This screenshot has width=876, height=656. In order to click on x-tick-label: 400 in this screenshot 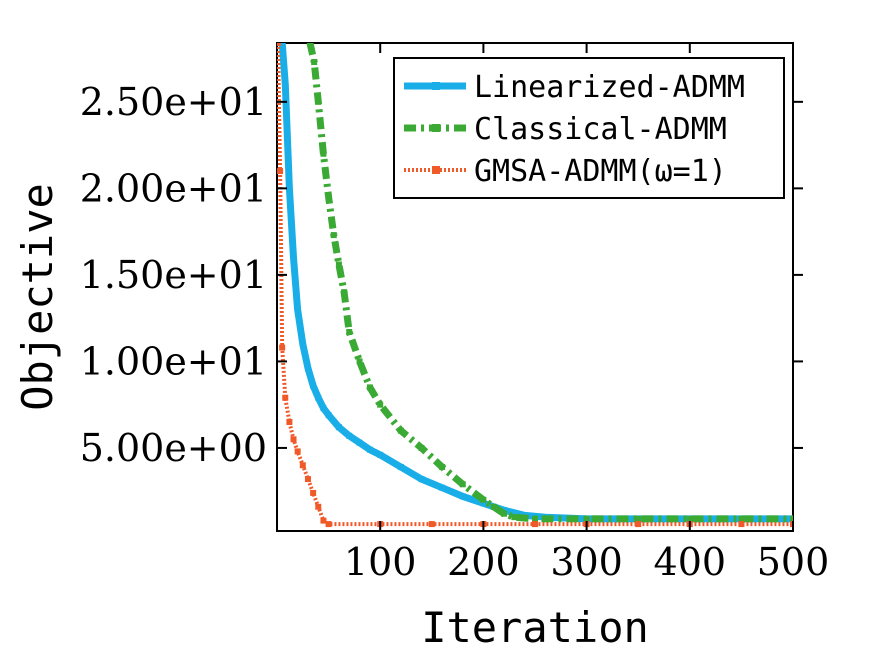, I will do `click(690, 562)`.